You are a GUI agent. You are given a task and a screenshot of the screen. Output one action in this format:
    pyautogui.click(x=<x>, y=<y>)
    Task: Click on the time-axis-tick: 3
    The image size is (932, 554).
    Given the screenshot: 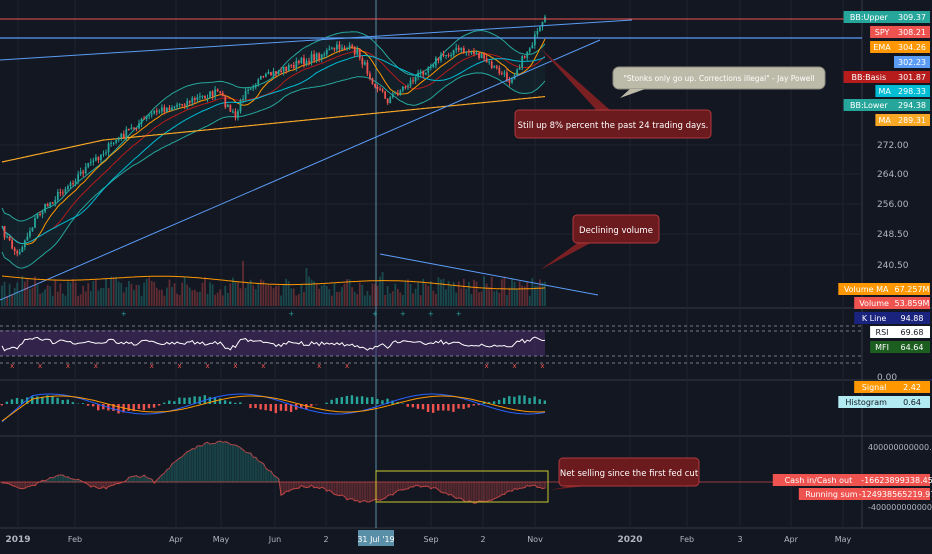 What is the action you would take?
    pyautogui.click(x=739, y=539)
    